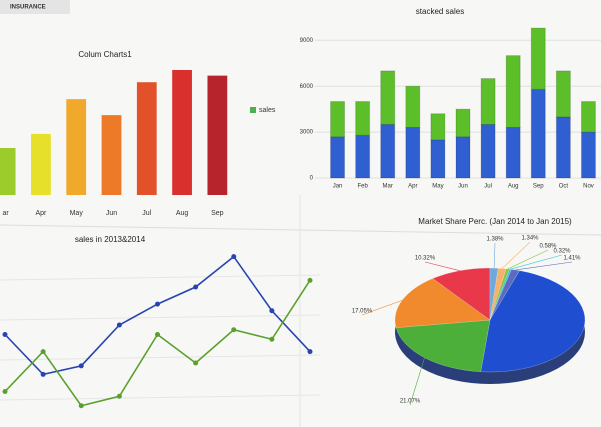 The height and width of the screenshot is (427, 601). Describe the element at coordinates (307, 133) in the screenshot. I see `y-tick-label: 3000` at that location.